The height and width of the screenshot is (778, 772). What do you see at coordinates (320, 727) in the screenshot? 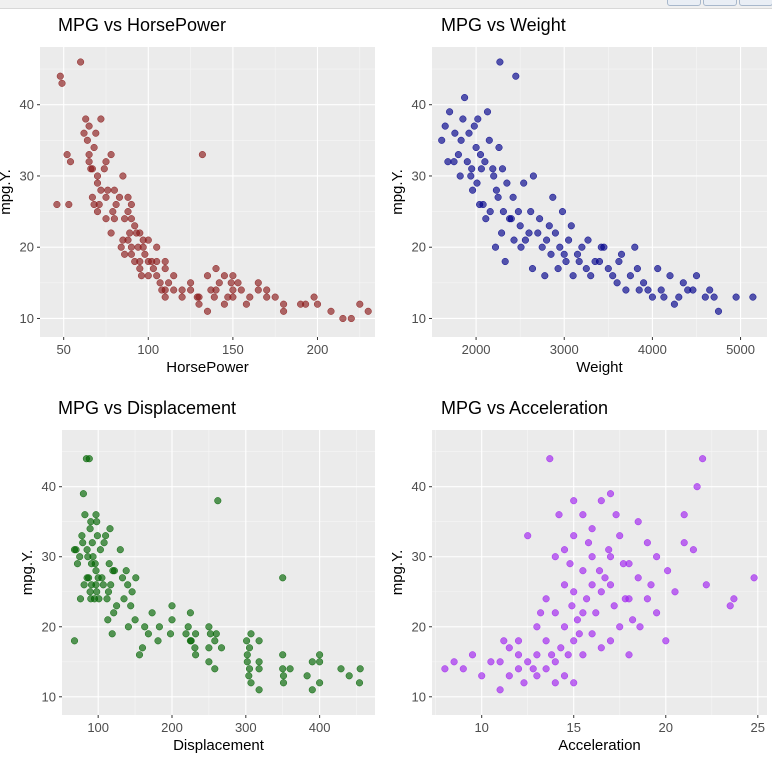
I see `x-tick-label: 400` at bounding box center [320, 727].